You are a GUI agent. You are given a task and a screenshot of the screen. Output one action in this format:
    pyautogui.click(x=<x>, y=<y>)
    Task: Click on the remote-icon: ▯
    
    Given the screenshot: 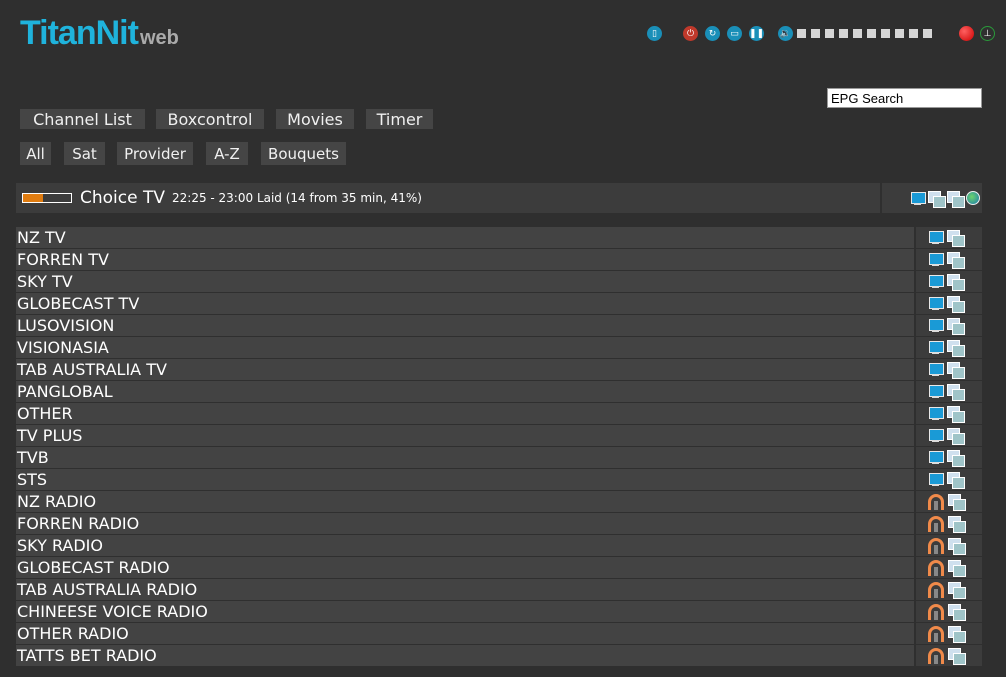 What is the action you would take?
    pyautogui.click(x=654, y=33)
    